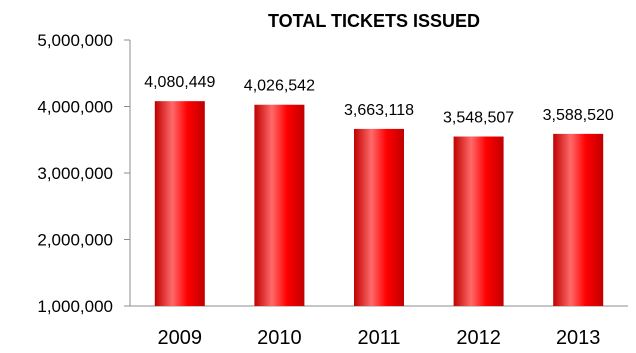 Image resolution: width=636 pixels, height=353 pixels. What do you see at coordinates (75, 240) in the screenshot?
I see `y-tick-label: 2,000,000` at bounding box center [75, 240].